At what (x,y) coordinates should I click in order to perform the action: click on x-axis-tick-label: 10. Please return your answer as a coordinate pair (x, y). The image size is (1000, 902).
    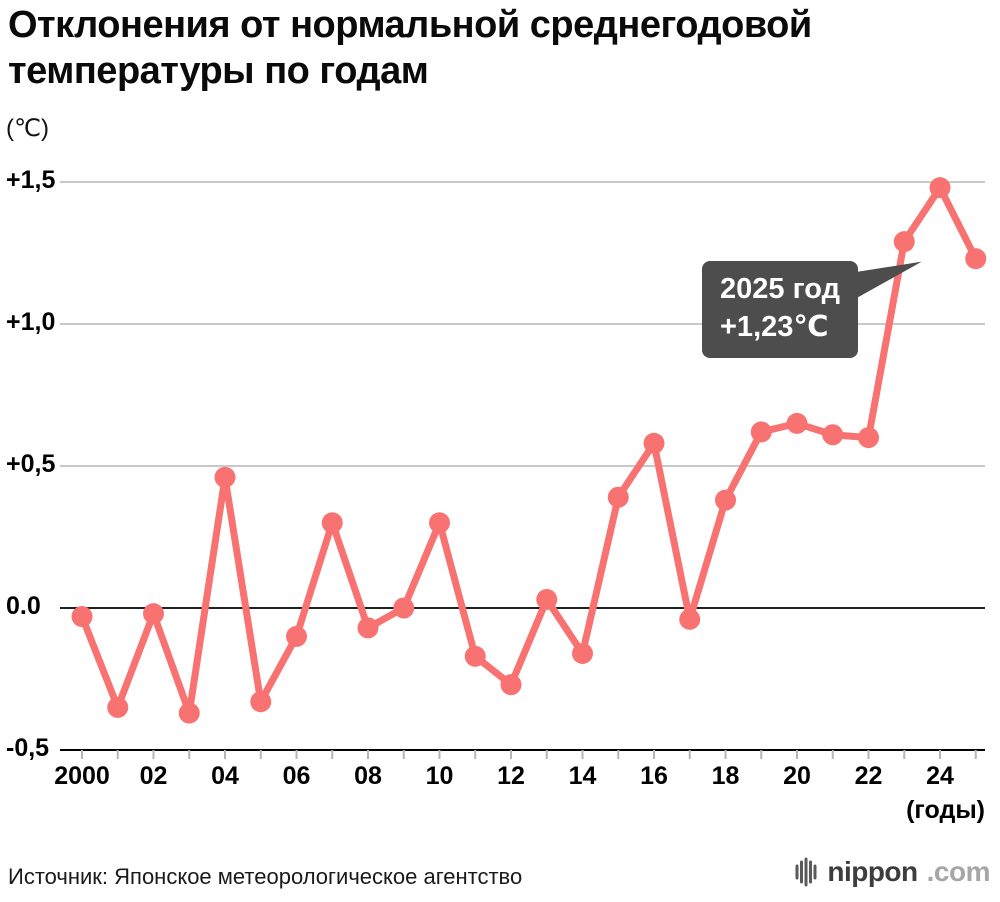
    Looking at the image, I should click on (439, 776).